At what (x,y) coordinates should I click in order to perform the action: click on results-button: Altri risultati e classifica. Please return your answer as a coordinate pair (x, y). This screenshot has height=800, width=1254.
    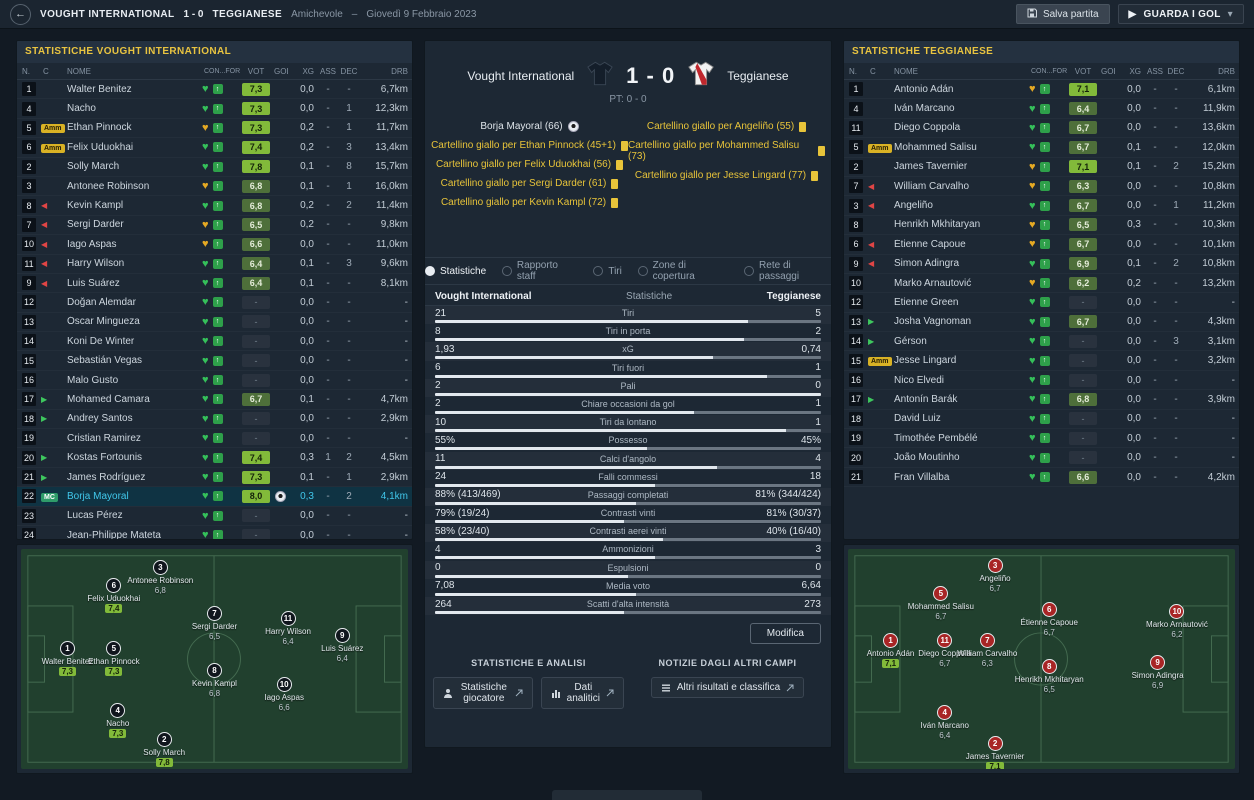
    Looking at the image, I should click on (727, 688).